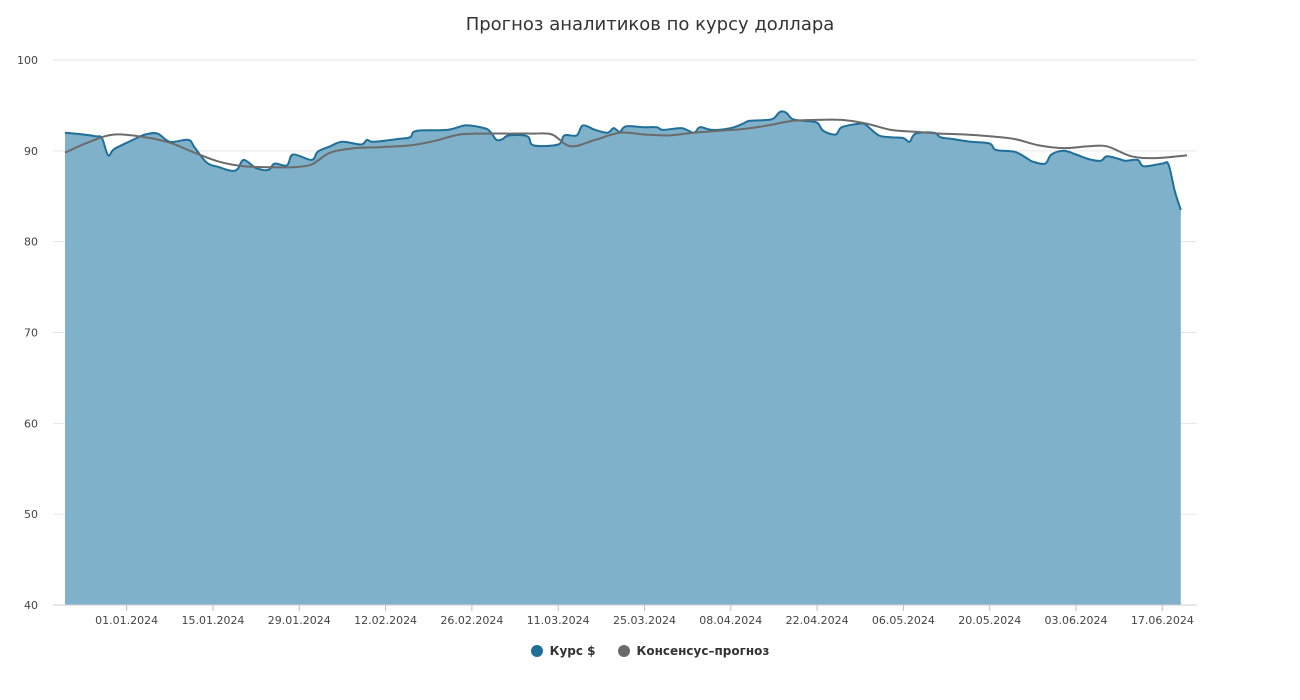 This screenshot has height=700, width=1300. Describe the element at coordinates (536, 651) in the screenshot. I see `legend-marker-rate` at that location.